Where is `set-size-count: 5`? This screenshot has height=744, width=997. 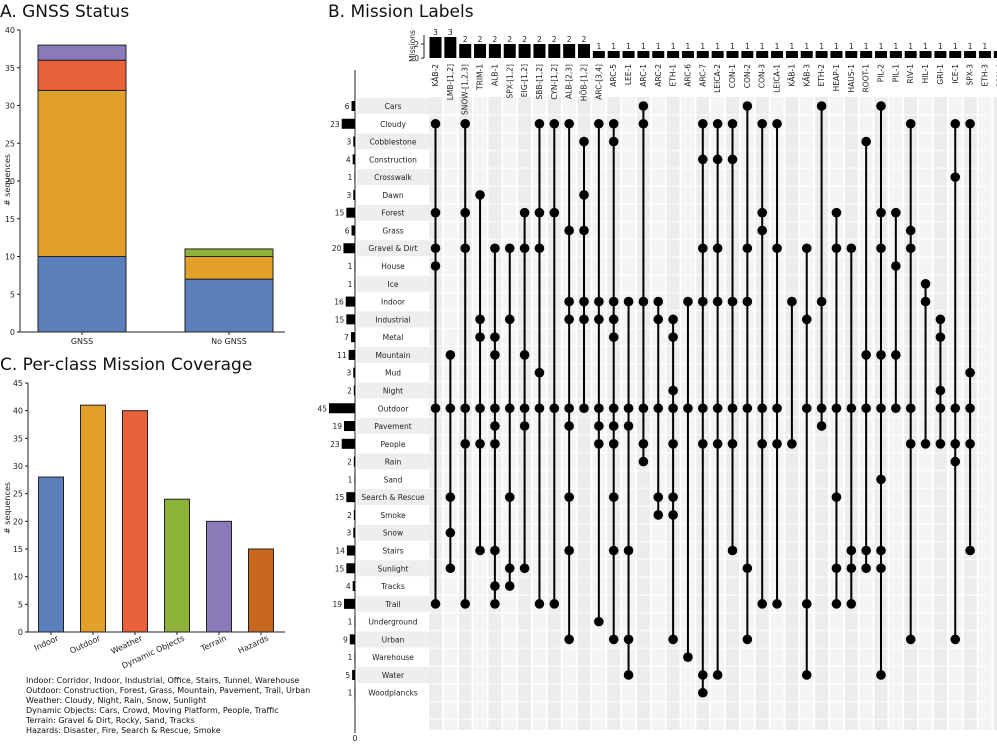 set-size-count: 5 is located at coordinates (347, 675).